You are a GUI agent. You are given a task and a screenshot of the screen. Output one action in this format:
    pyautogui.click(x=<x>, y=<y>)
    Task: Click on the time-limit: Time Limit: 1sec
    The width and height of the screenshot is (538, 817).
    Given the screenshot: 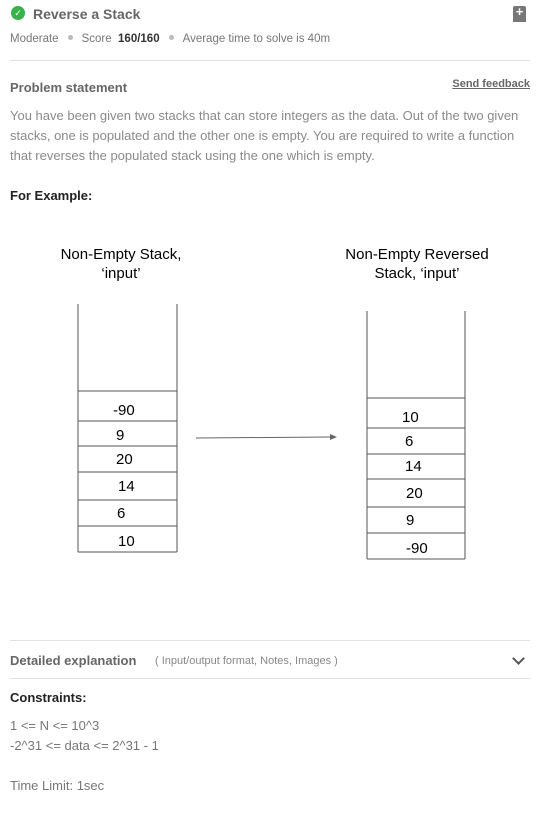 What is the action you would take?
    pyautogui.click(x=57, y=785)
    